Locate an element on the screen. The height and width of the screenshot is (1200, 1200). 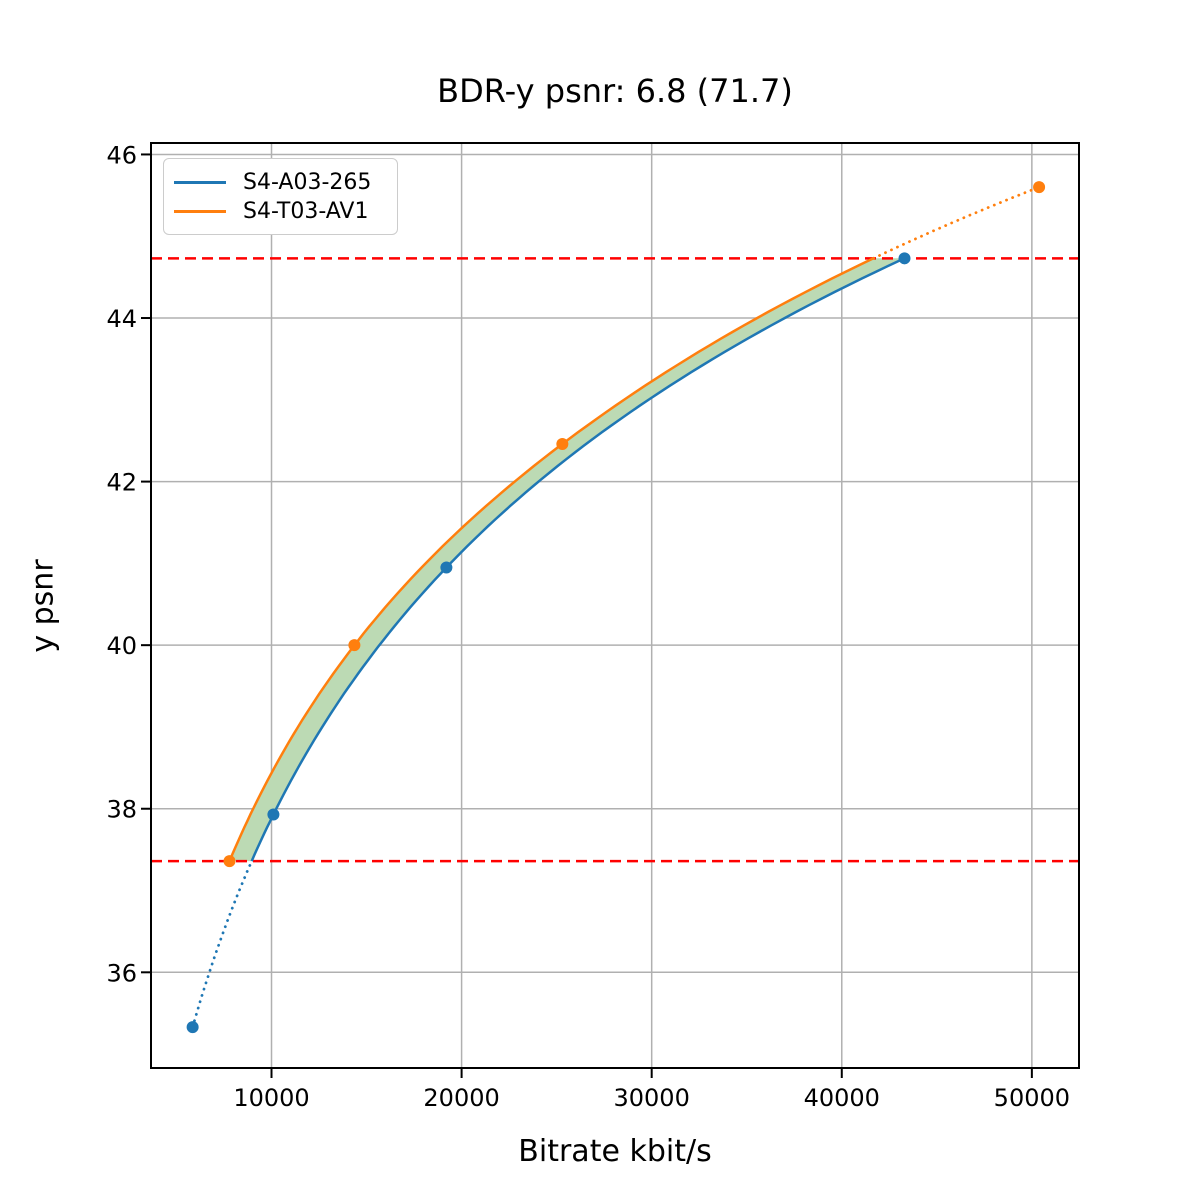
x-tick-label: 20000 is located at coordinates (461, 1098).